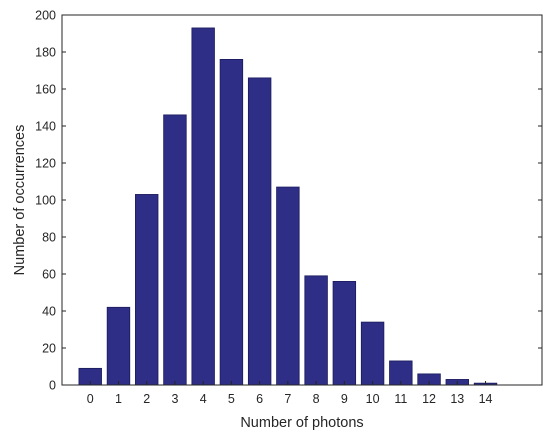 Image resolution: width=550 pixels, height=436 pixels. What do you see at coordinates (400, 399) in the screenshot?
I see `x-tick-label-11: 11` at bounding box center [400, 399].